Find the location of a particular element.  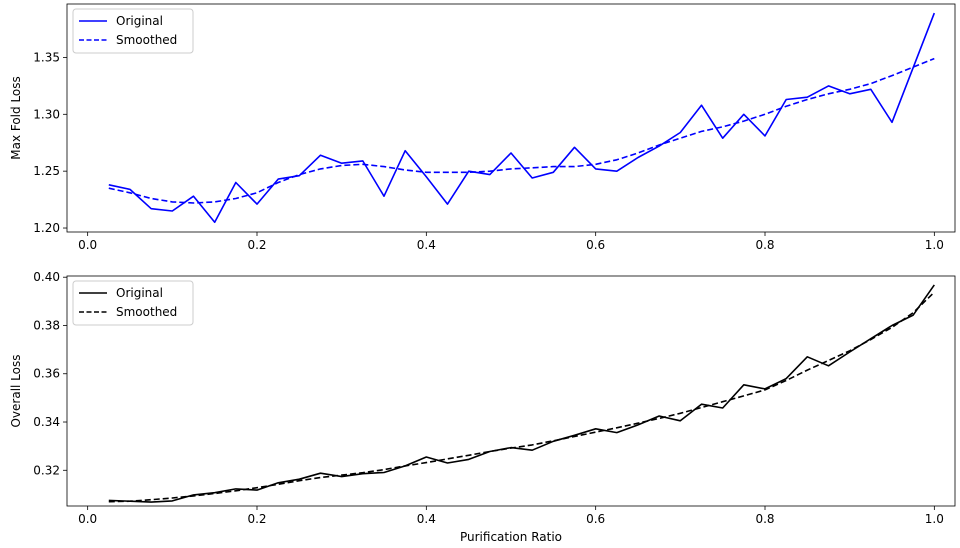

y-tick-label: 0.36 is located at coordinates (46, 374).